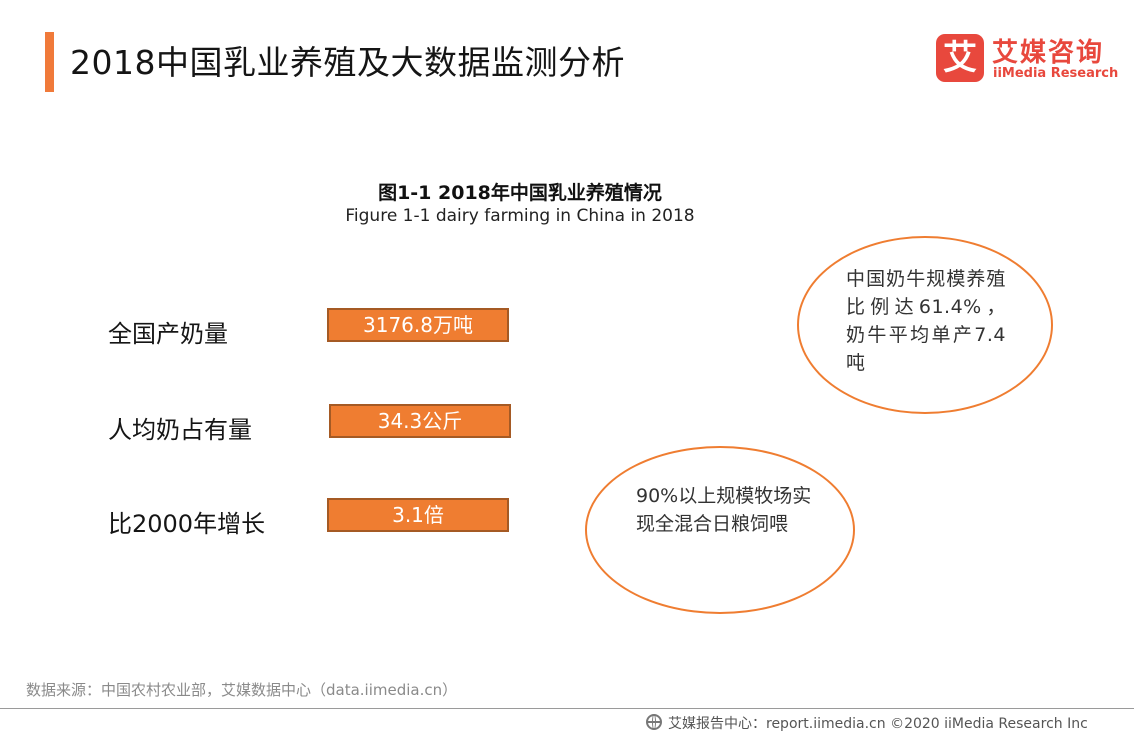 Image resolution: width=1134 pixels, height=737 pixels. What do you see at coordinates (960, 58) in the screenshot?
I see `logo-mark: 艾` at bounding box center [960, 58].